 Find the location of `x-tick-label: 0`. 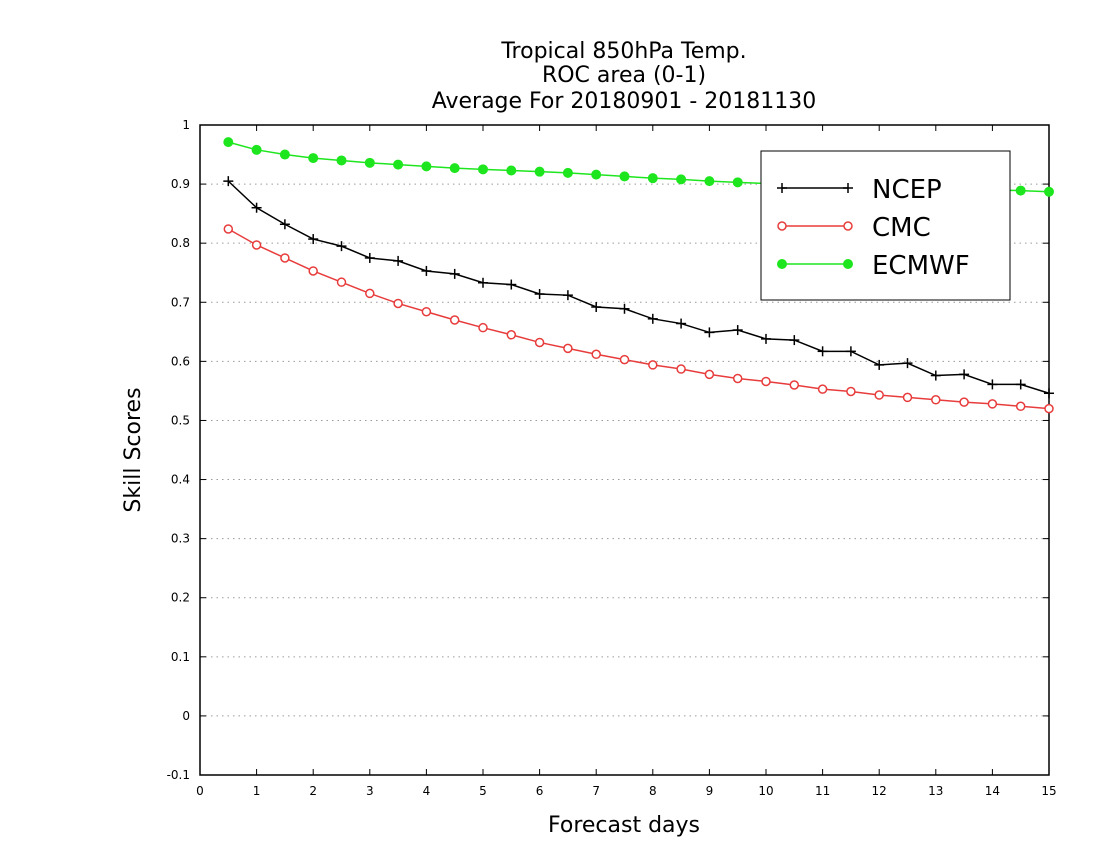

x-tick-label: 0 is located at coordinates (200, 791).